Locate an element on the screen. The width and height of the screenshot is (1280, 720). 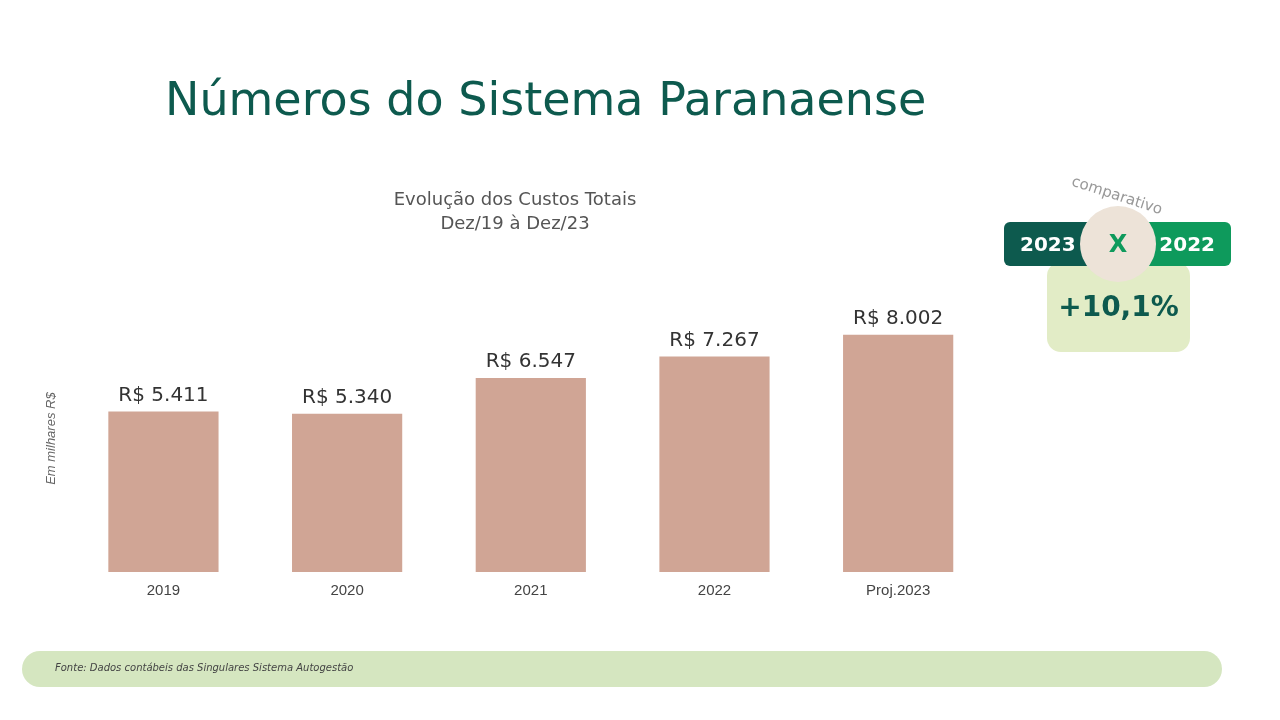
text: 2022 is located at coordinates (1180, 244).